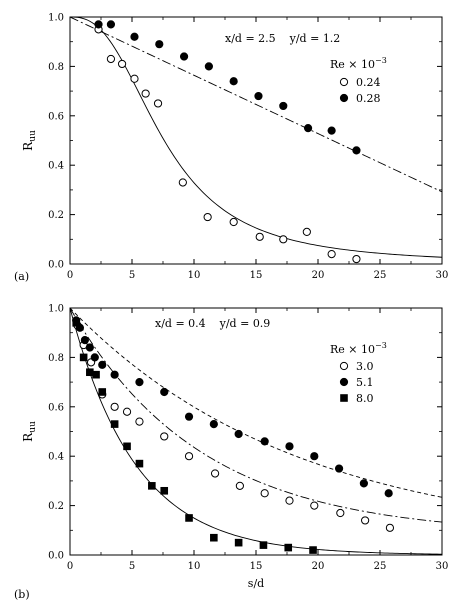 This screenshot has height=607, width=474. I want to click on legend-entry-label: 5.1, so click(365, 382).